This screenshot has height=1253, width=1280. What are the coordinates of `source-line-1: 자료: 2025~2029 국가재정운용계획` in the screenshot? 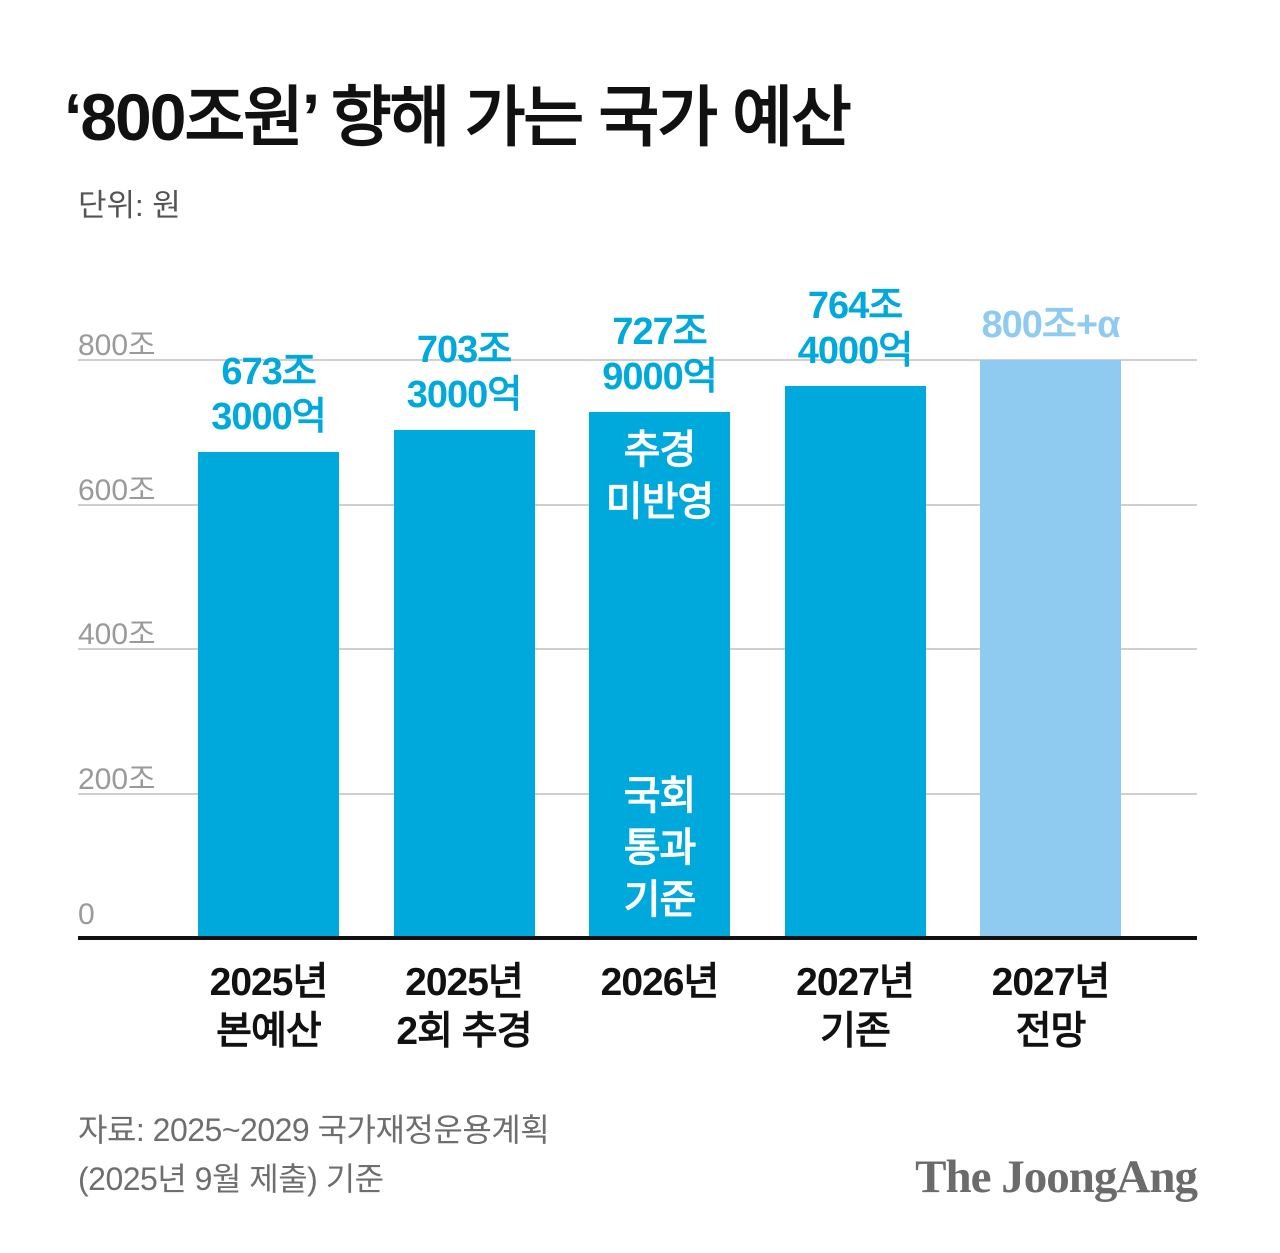 It's located at (314, 1130).